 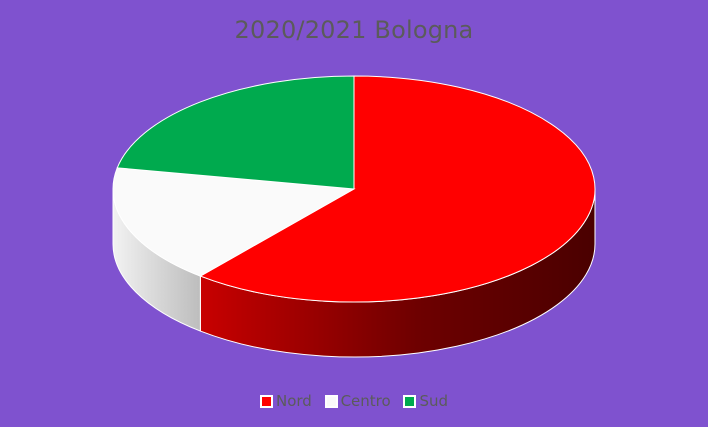 I want to click on legend-label-nord: Nord, so click(x=293, y=401).